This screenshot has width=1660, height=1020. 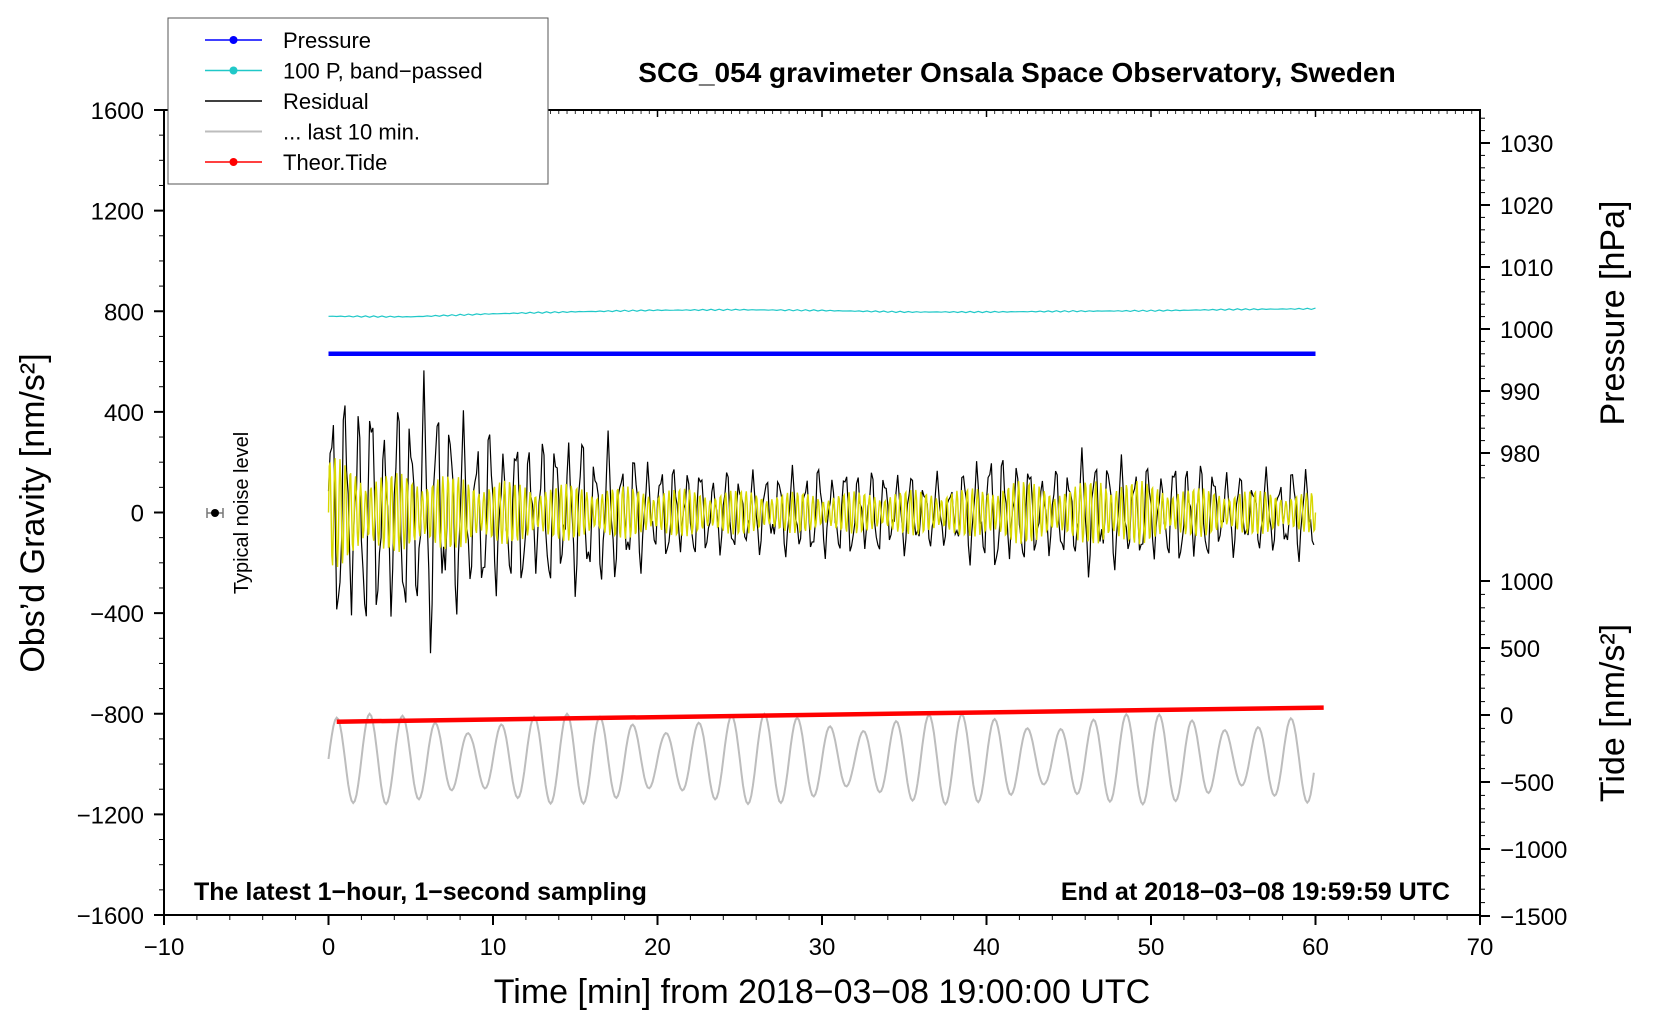 I want to click on y-axis-tide: 1000 500 0 −500 −1000 −1500, so click(x=1523, y=750).